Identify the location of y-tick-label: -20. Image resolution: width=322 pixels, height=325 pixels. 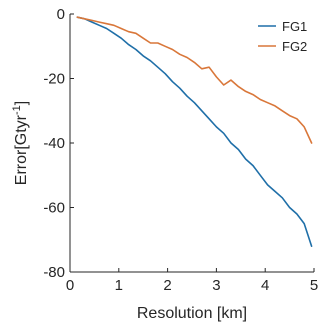
(54, 79).